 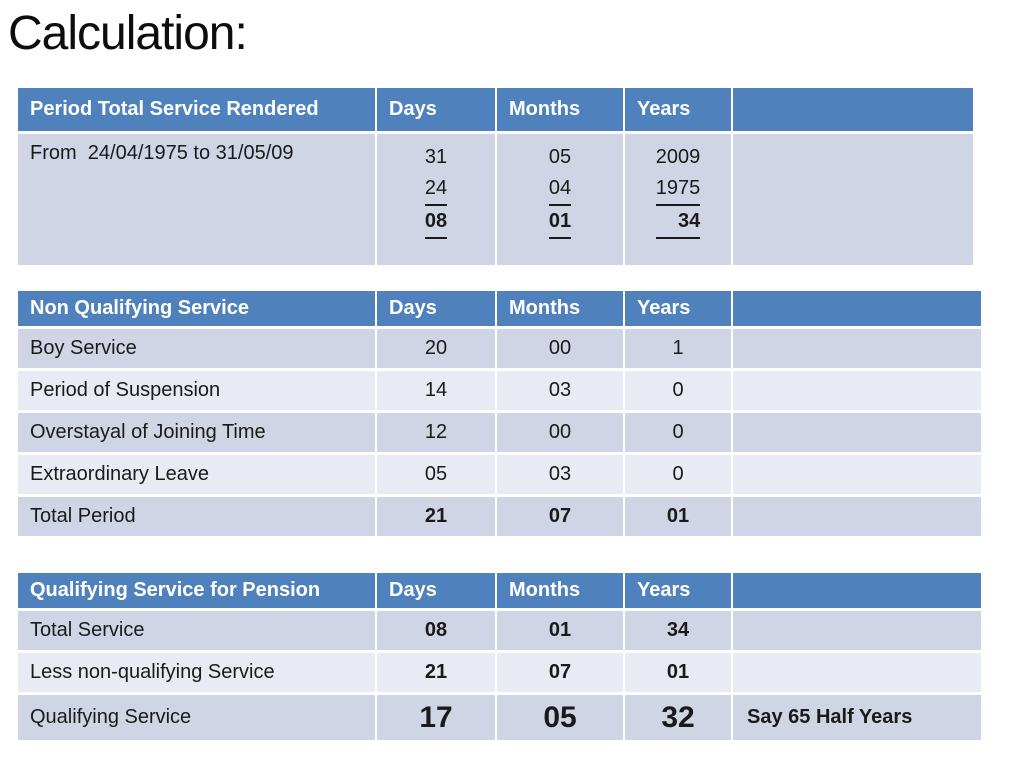 I want to click on table-row: Boy Service 20 00 1, so click(x=499, y=350).